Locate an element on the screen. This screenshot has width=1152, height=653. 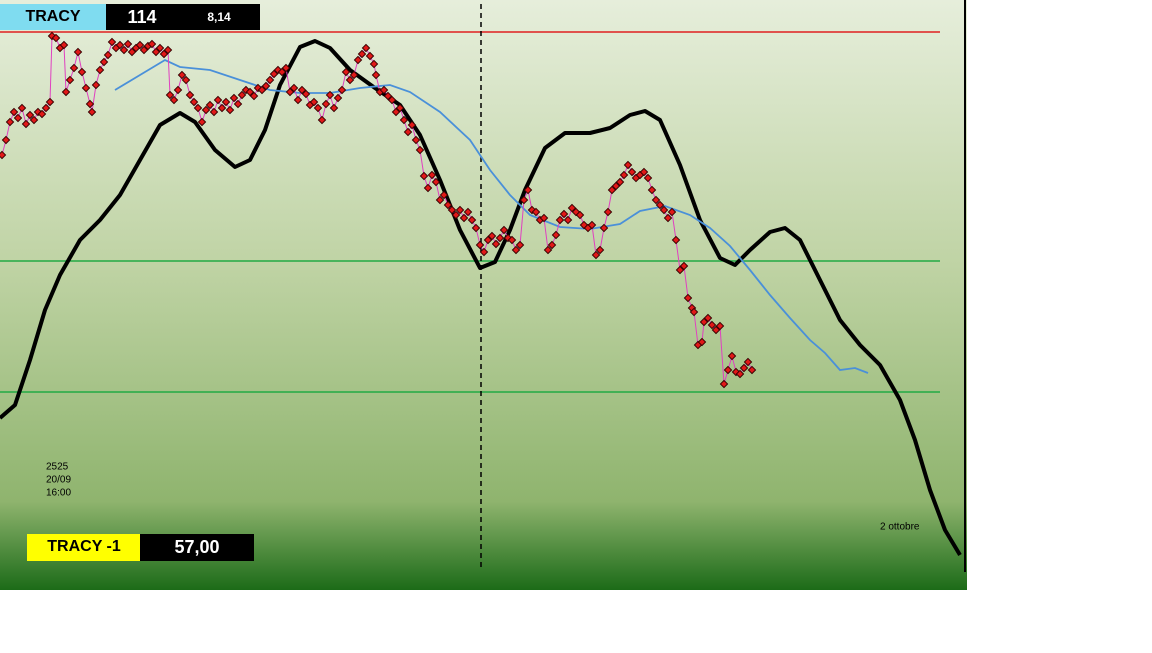
footer-value: 57,00 is located at coordinates (196, 547).